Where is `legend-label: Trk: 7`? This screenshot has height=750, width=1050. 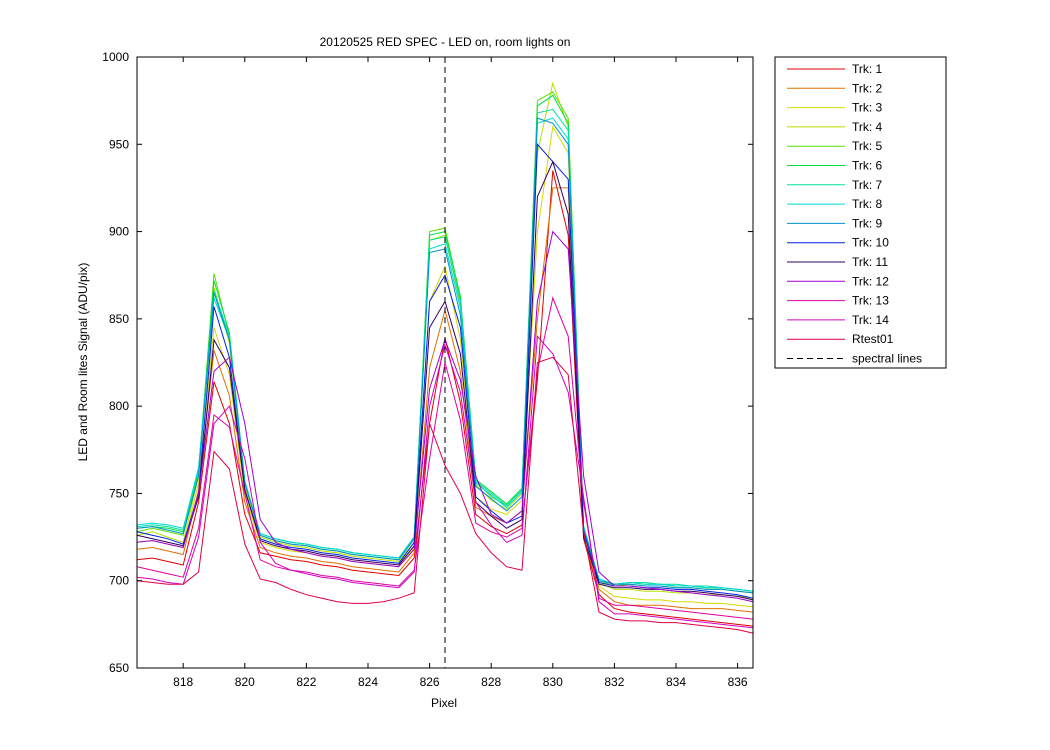
legend-label: Trk: 7 is located at coordinates (867, 185).